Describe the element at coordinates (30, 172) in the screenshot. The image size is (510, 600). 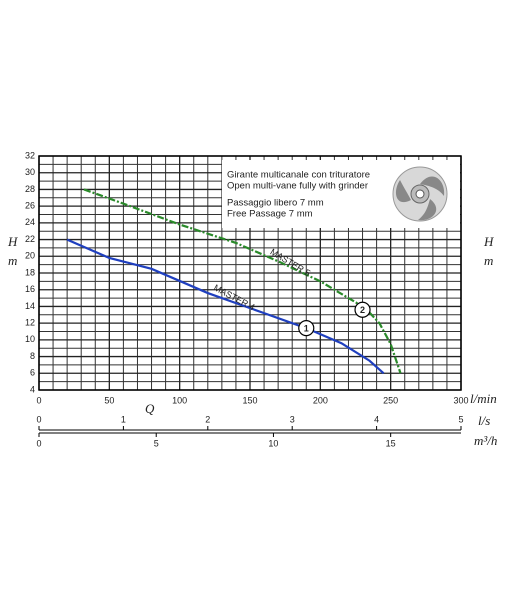
I see `y-tick-label: 30` at that location.